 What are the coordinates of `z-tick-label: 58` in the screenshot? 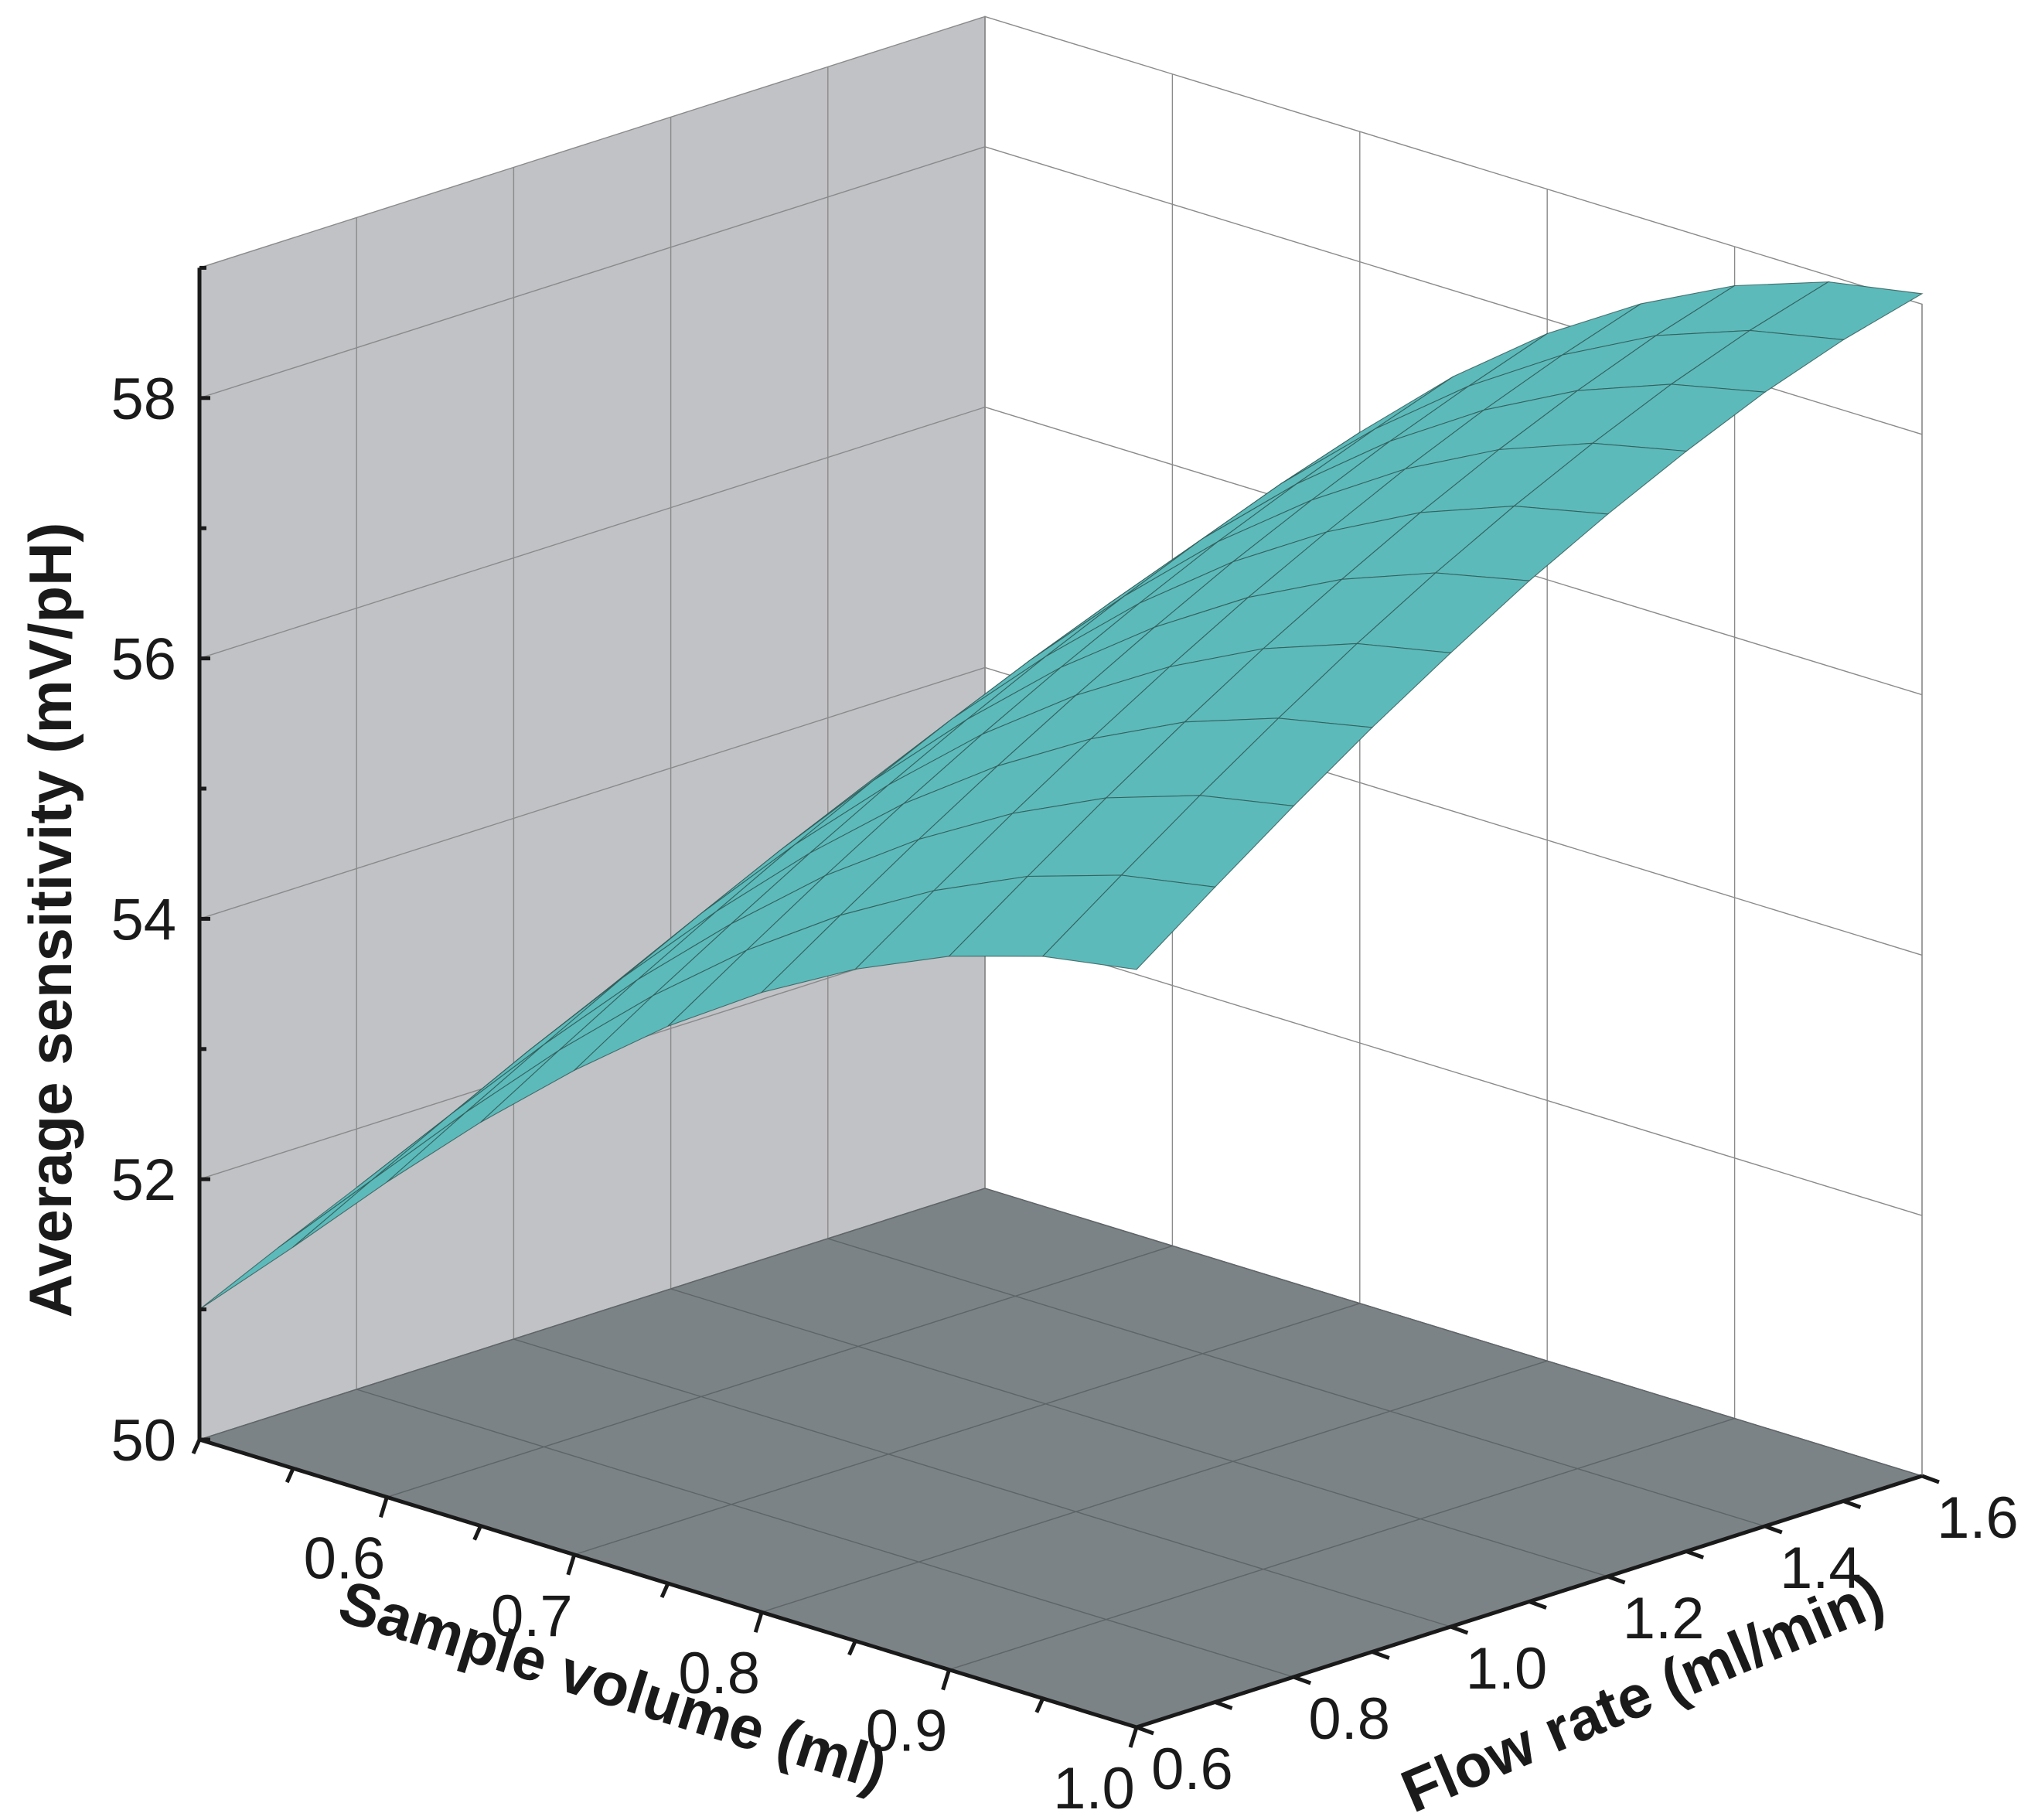 It's located at (144, 399).